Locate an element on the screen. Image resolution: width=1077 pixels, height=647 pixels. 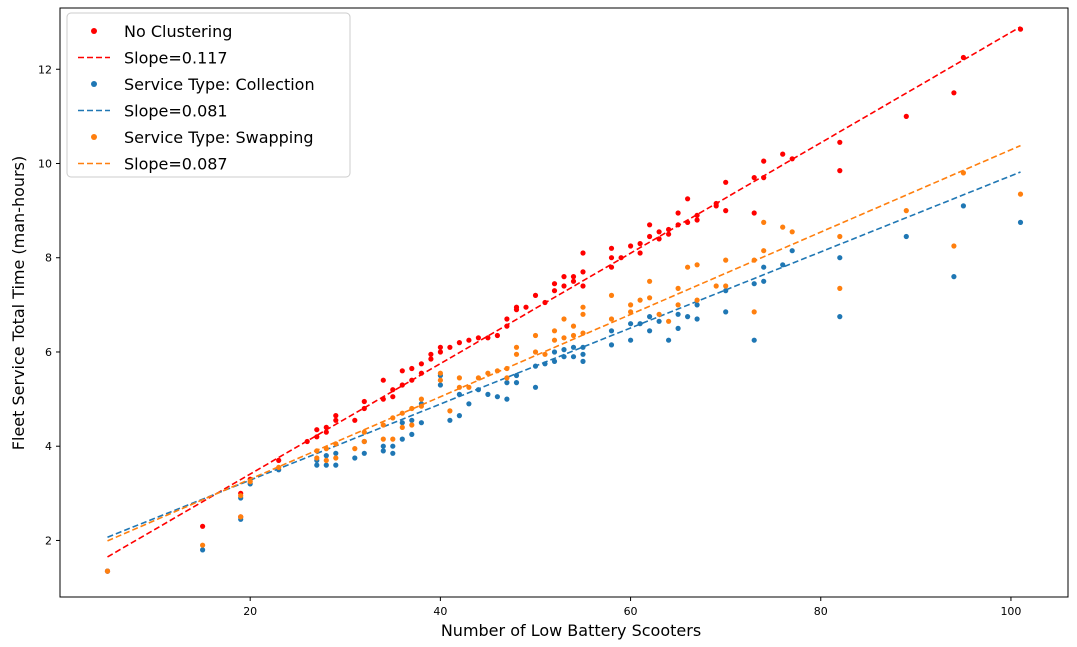
legend-label: Service Type: Collection is located at coordinates (219, 84).